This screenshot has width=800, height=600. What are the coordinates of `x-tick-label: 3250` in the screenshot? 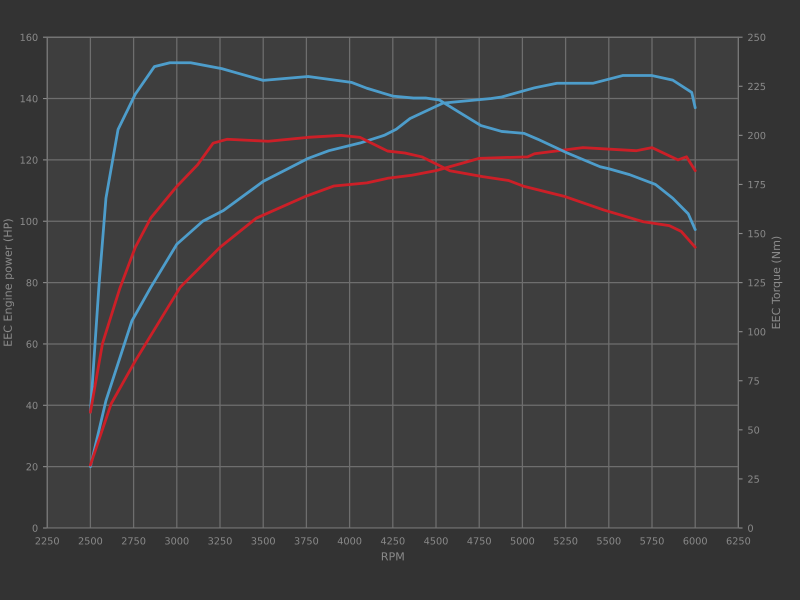 It's located at (220, 541).